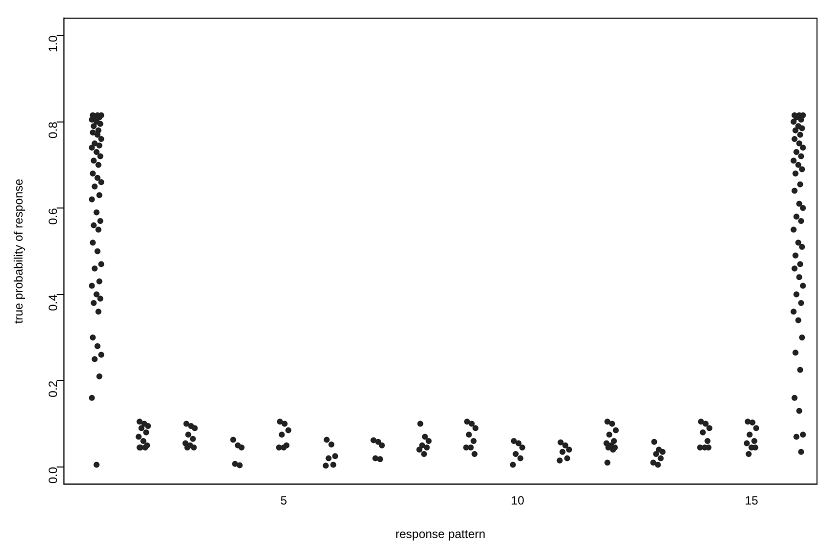  I want to click on x-tick-label: 5, so click(284, 501).